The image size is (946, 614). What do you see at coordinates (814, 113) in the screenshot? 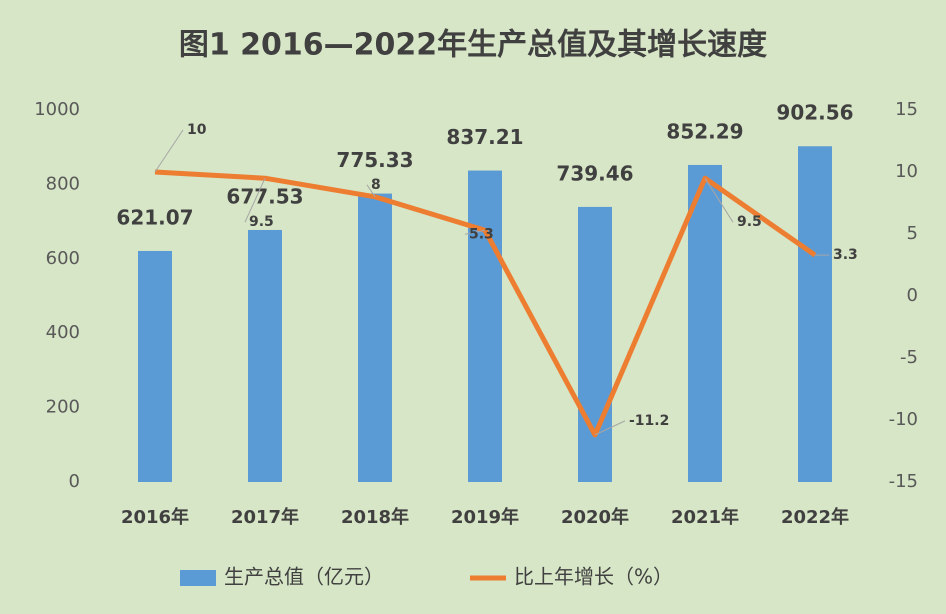
I see `data-label: 902.56` at bounding box center [814, 113].